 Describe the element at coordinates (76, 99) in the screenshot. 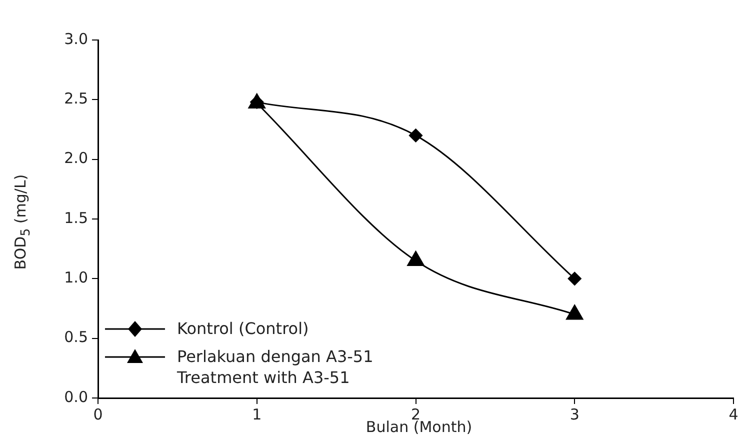

I see `y-tick-label: 2.5` at that location.